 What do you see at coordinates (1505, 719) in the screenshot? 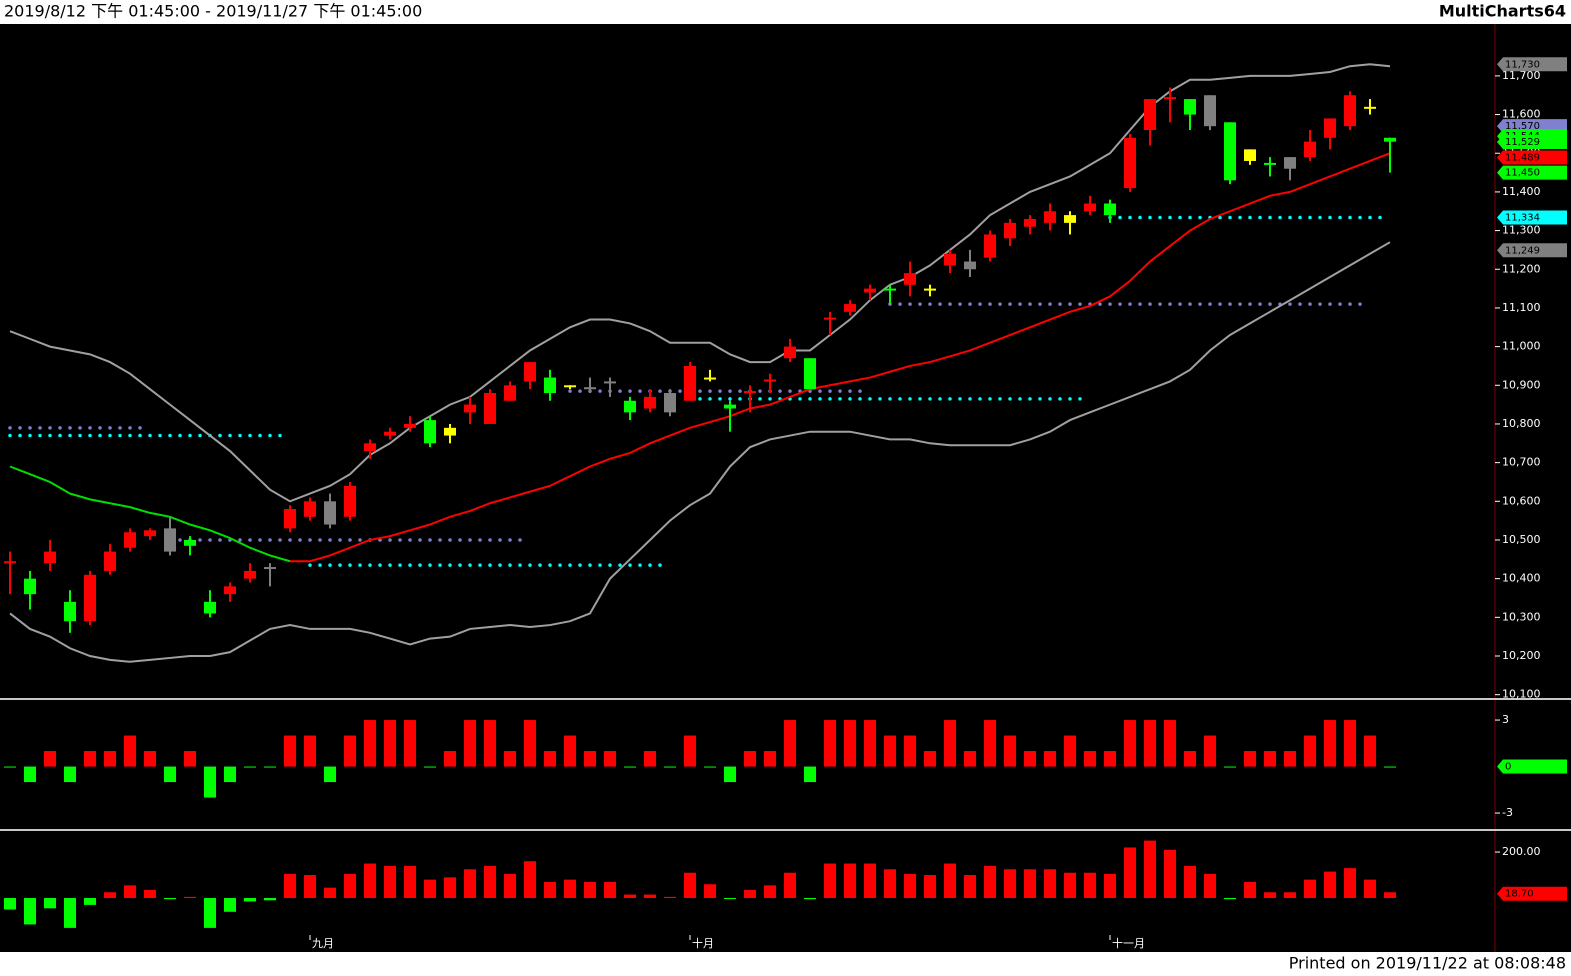
I see `y-tick-label: 3` at bounding box center [1505, 719].